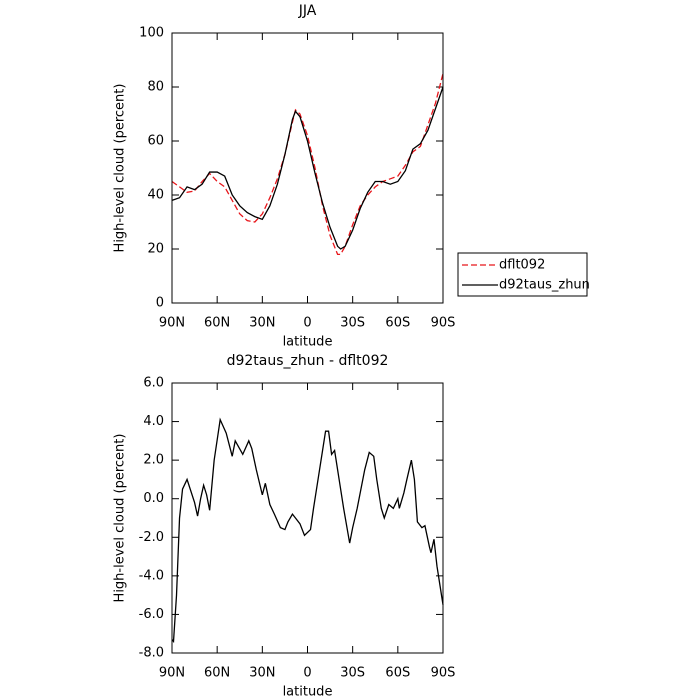  What do you see at coordinates (151, 537) in the screenshot?
I see `y-tick-label: -2.0` at bounding box center [151, 537].